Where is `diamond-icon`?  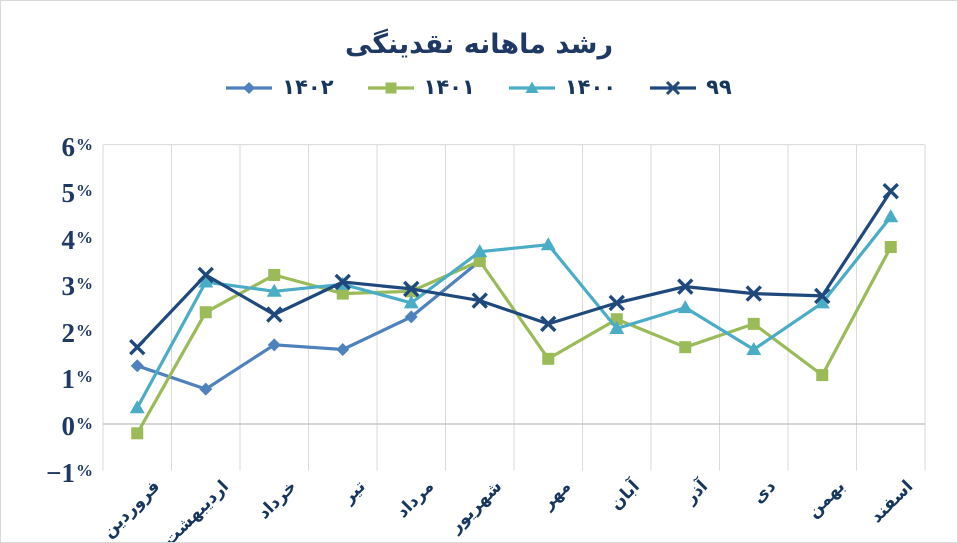
diamond-icon is located at coordinates (249, 87).